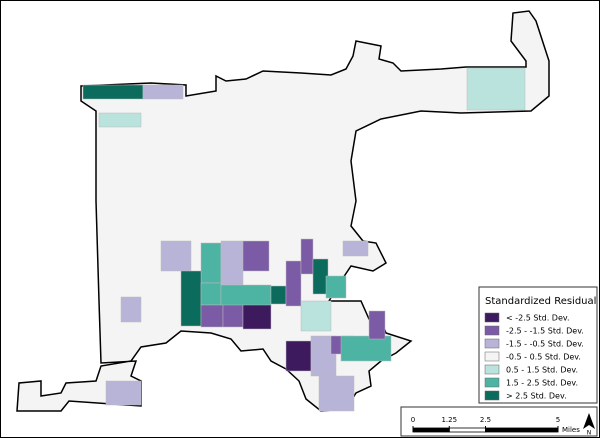  Describe the element at coordinates (449, 420) in the screenshot. I see `scale-label: 1.25` at that location.